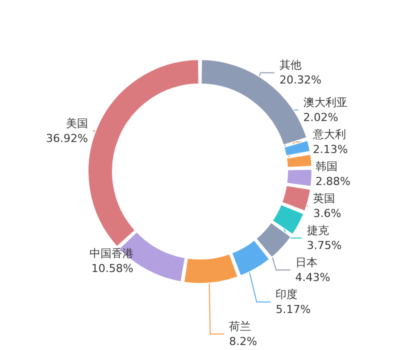 Image resolution: width=400 pixels, height=350 pixels. I want to click on slice-label: 英国, so click(324, 198).